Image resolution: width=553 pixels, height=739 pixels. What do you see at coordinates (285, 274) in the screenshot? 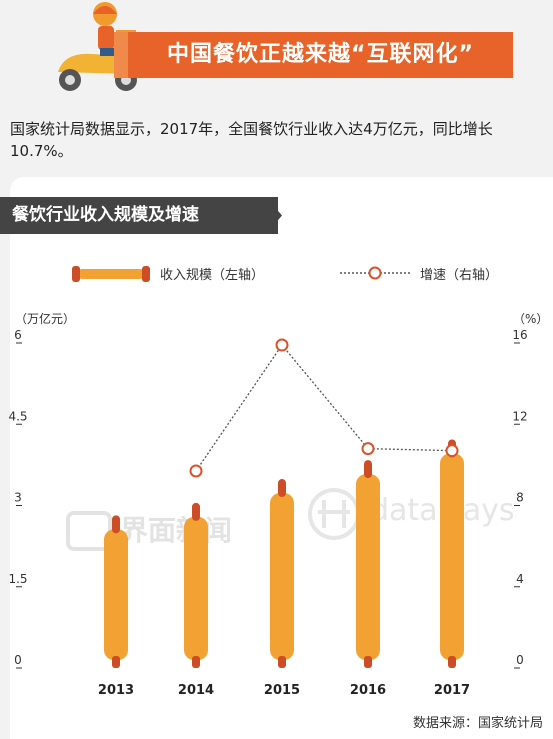
I see `chart-legend: 收入规模（左轴） 增速（右轴）` at bounding box center [285, 274].